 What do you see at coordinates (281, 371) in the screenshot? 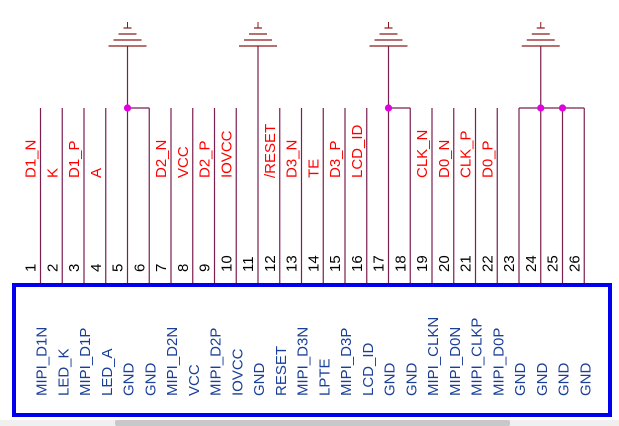
I see `pin-name: RESET` at bounding box center [281, 371].